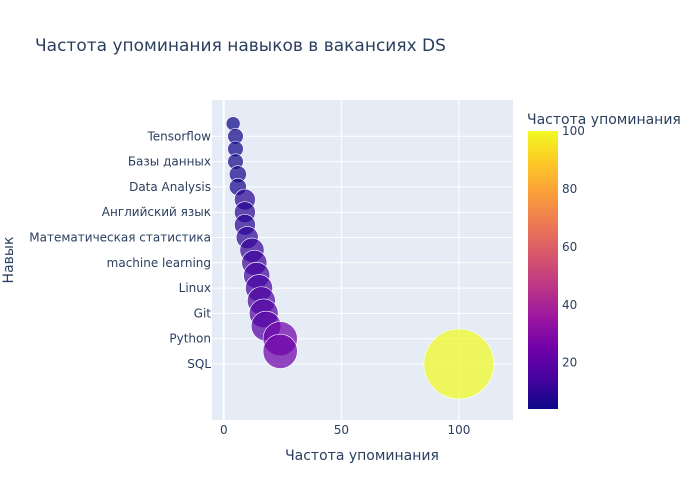 This screenshot has width=700, height=500. I want to click on y-tick-label: Математическая статистика, so click(120, 238).